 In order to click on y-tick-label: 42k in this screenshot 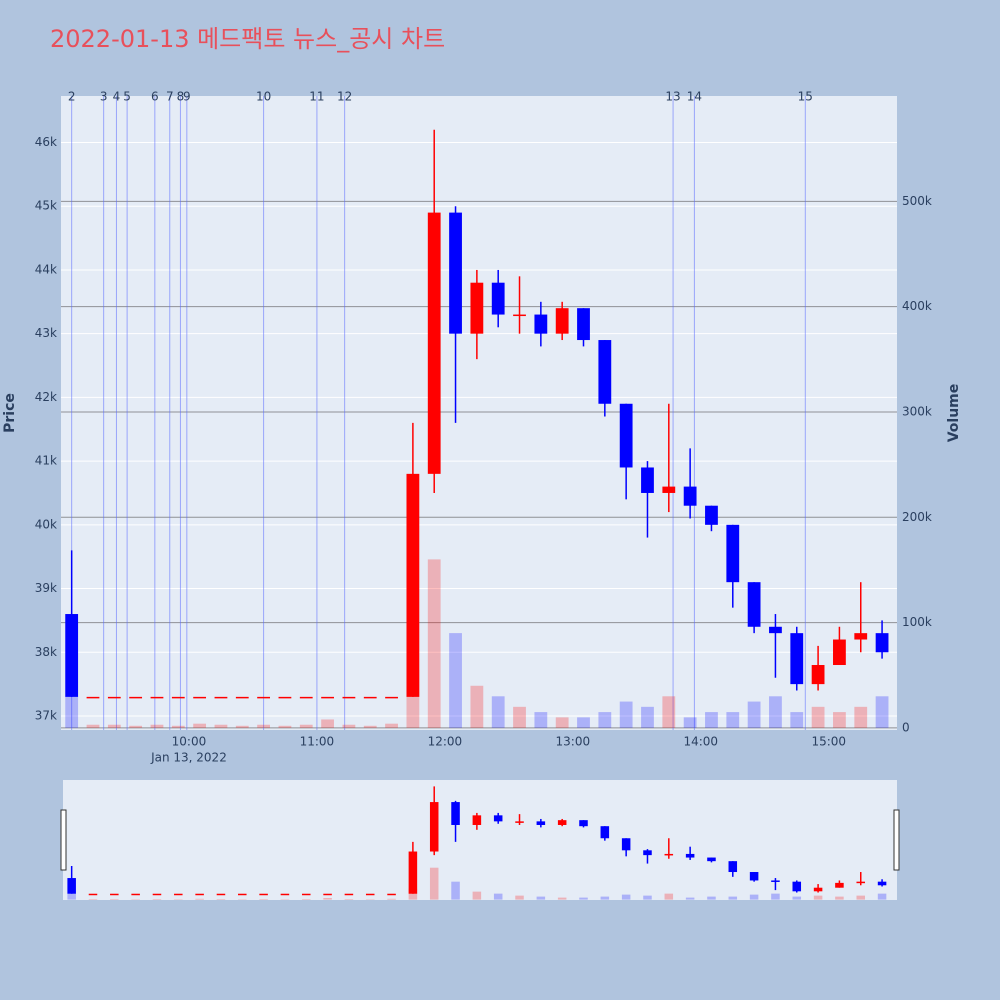, I will do `click(46, 397)`.